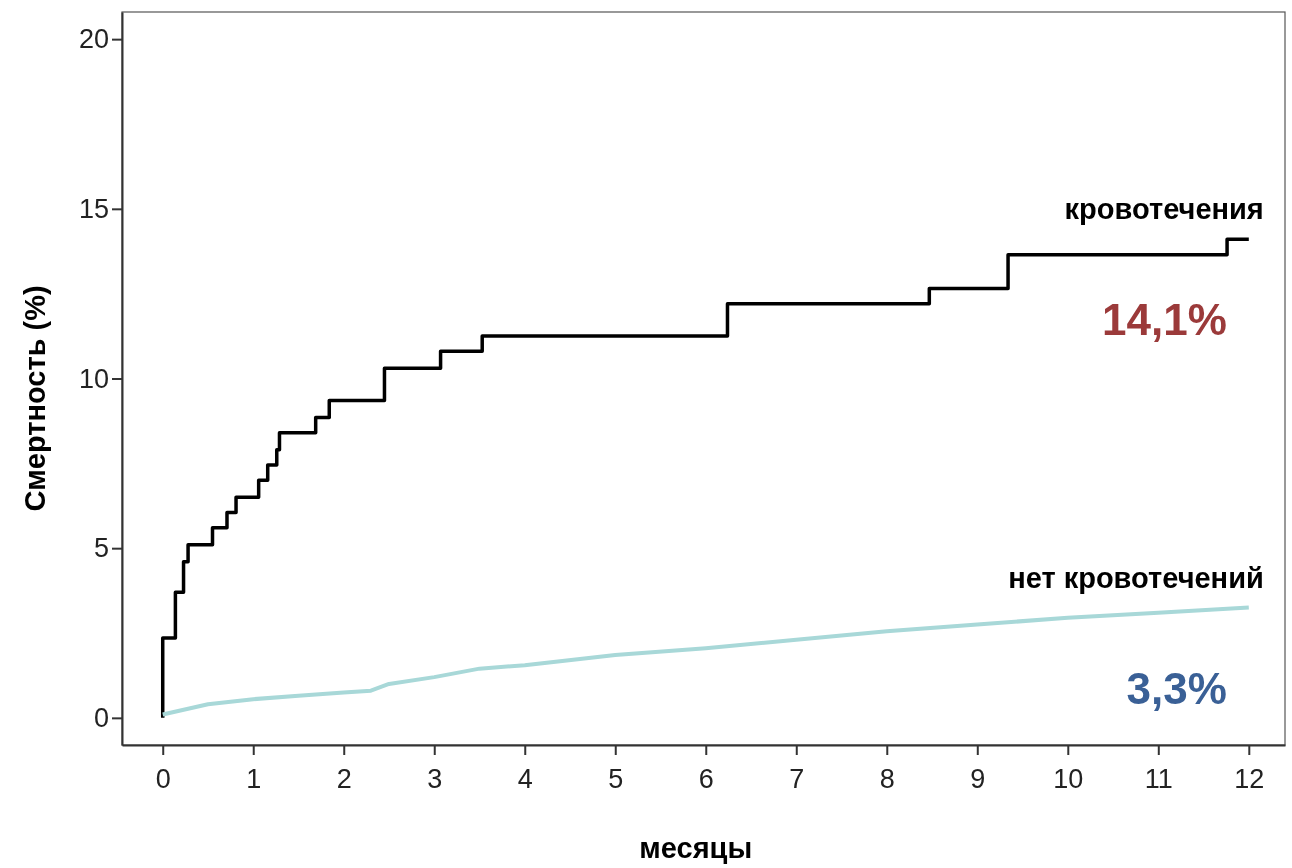 This screenshot has height=868, width=1292. I want to click on x-tick-label: 11, so click(1158, 778).